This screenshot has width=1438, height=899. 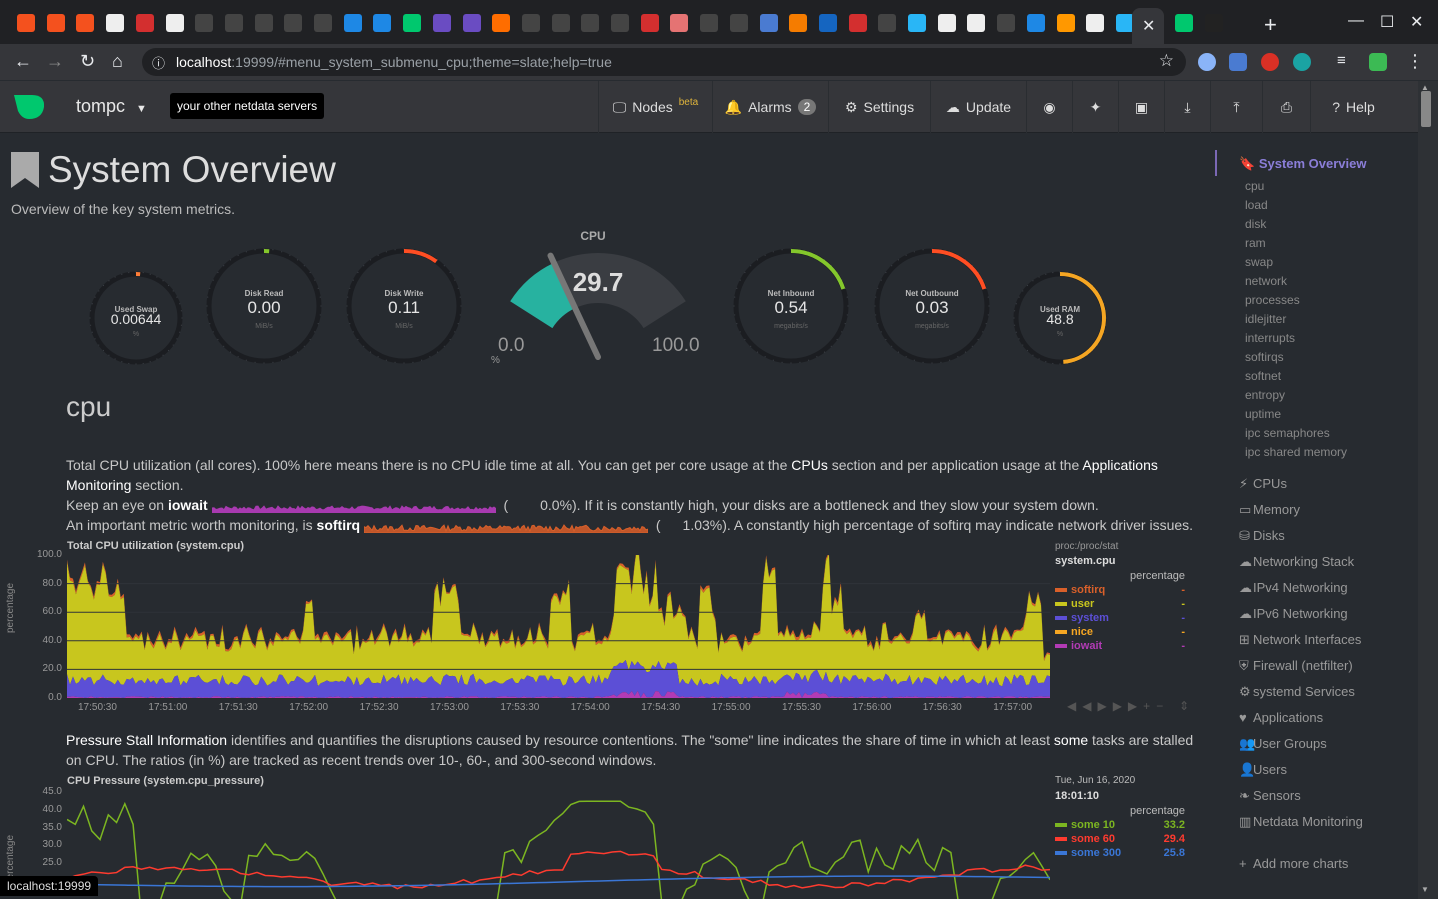 What do you see at coordinates (1341, 60) in the screenshot?
I see `media-icon: ≡` at bounding box center [1341, 60].